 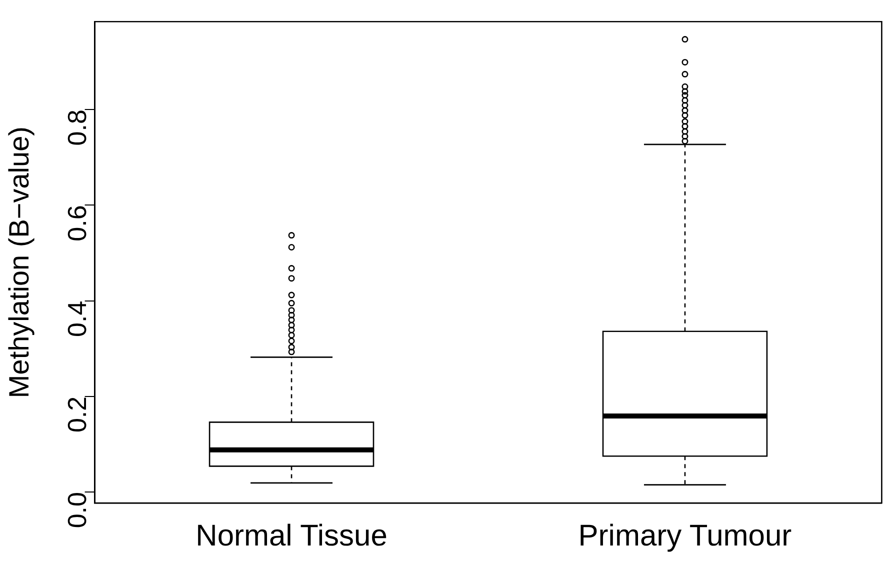 I want to click on y-tick-label: 0.8, so click(x=77, y=128).